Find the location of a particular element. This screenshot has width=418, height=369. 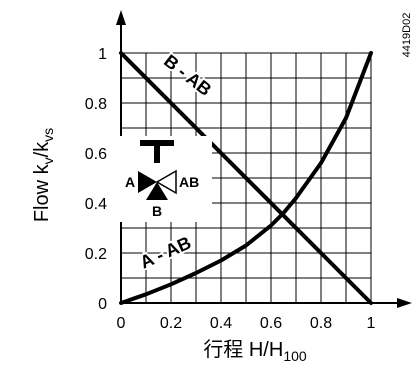

x-tick-label: 0.6 is located at coordinates (271, 323).